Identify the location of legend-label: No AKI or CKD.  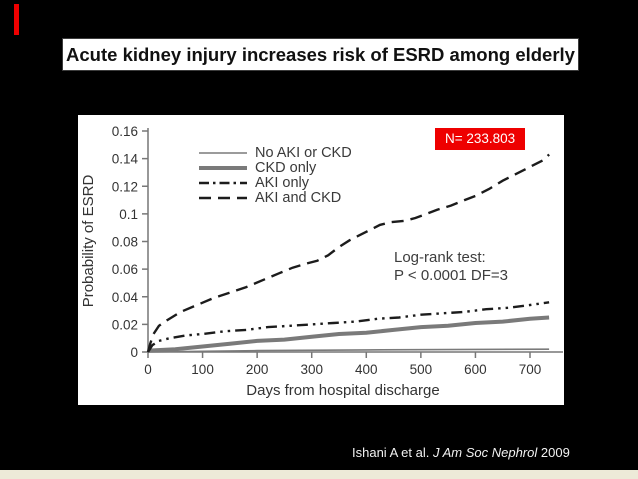
(303, 152).